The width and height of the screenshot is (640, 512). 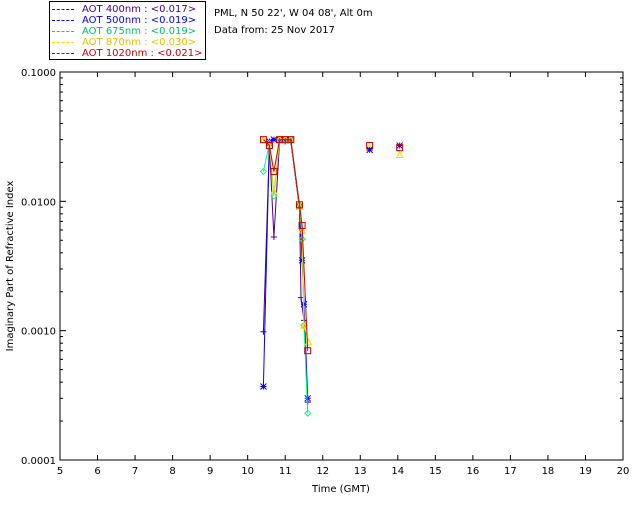 What do you see at coordinates (285, 471) in the screenshot?
I see `x-tick-label-6: 11` at bounding box center [285, 471].